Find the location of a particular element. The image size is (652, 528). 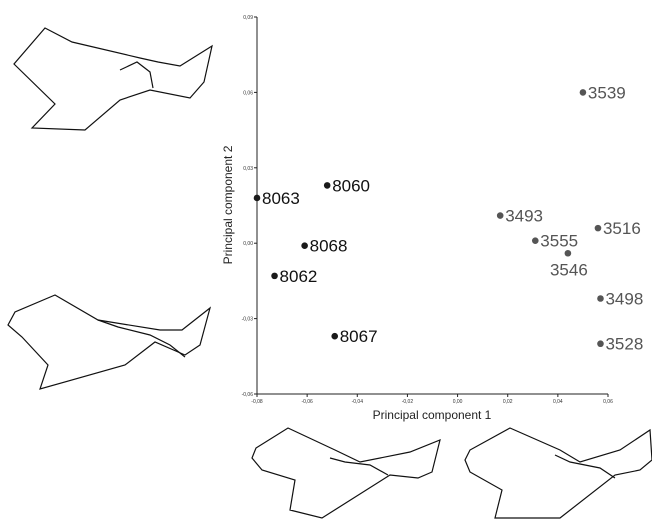

y-tick-label: -0,06 is located at coordinates (248, 395).